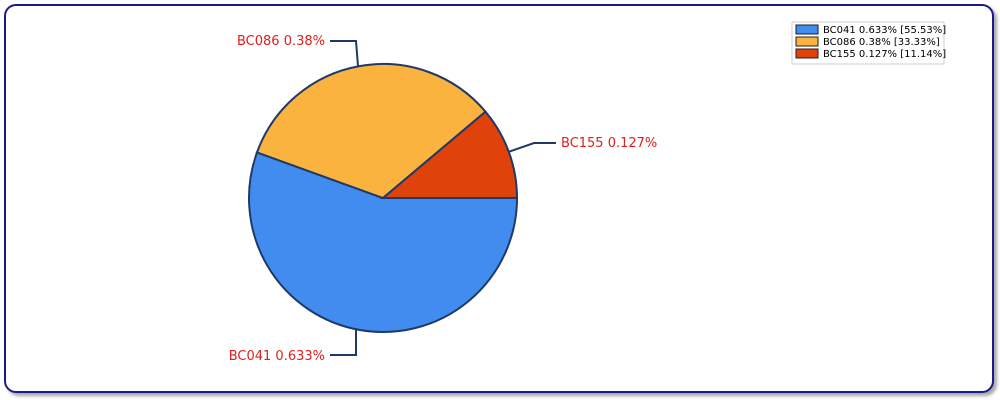 Image resolution: width=1000 pixels, height=400 pixels. Describe the element at coordinates (281, 41) in the screenshot. I see `slice-label-bc086: BC086 0.38%` at that location.